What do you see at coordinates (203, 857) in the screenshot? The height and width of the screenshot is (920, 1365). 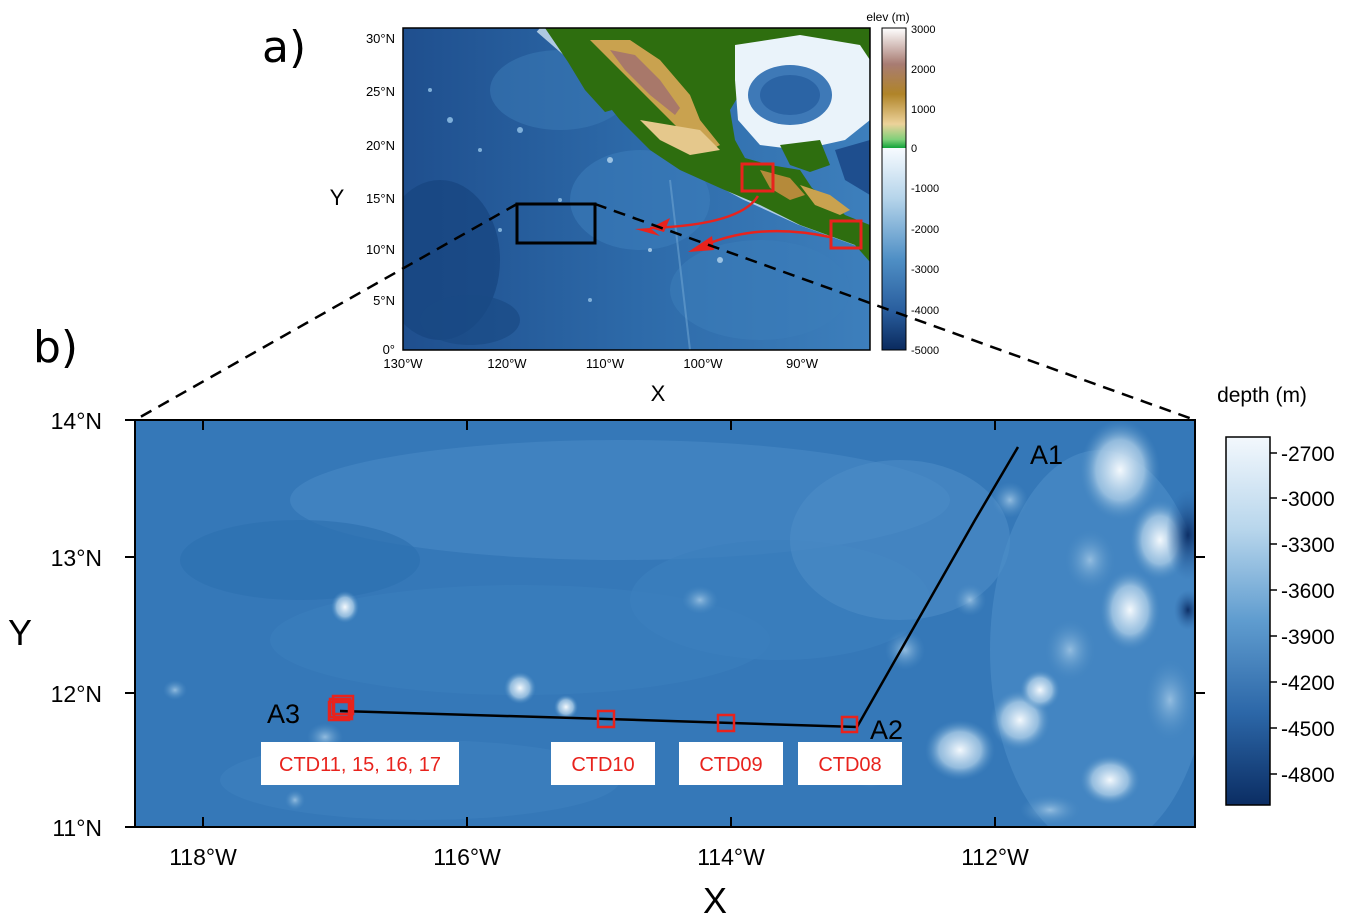 I see `x-tick: 118°W` at bounding box center [203, 857].